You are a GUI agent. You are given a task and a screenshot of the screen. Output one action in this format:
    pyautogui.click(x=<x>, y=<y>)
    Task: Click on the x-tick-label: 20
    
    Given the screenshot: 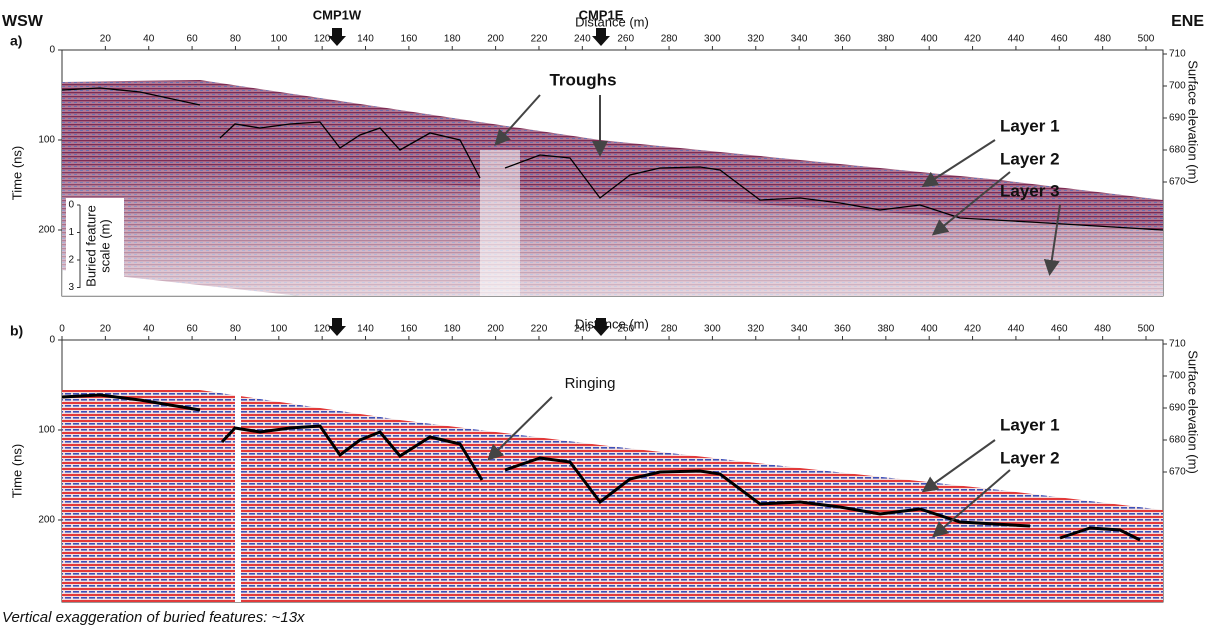 What is the action you would take?
    pyautogui.click(x=106, y=39)
    